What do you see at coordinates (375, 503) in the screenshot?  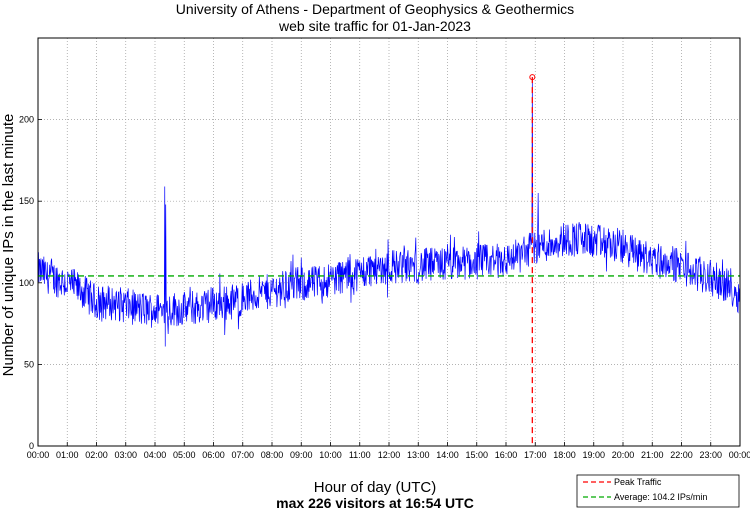 I see `peak-caption: max 226 visitors at 16:54 UTC` at bounding box center [375, 503].